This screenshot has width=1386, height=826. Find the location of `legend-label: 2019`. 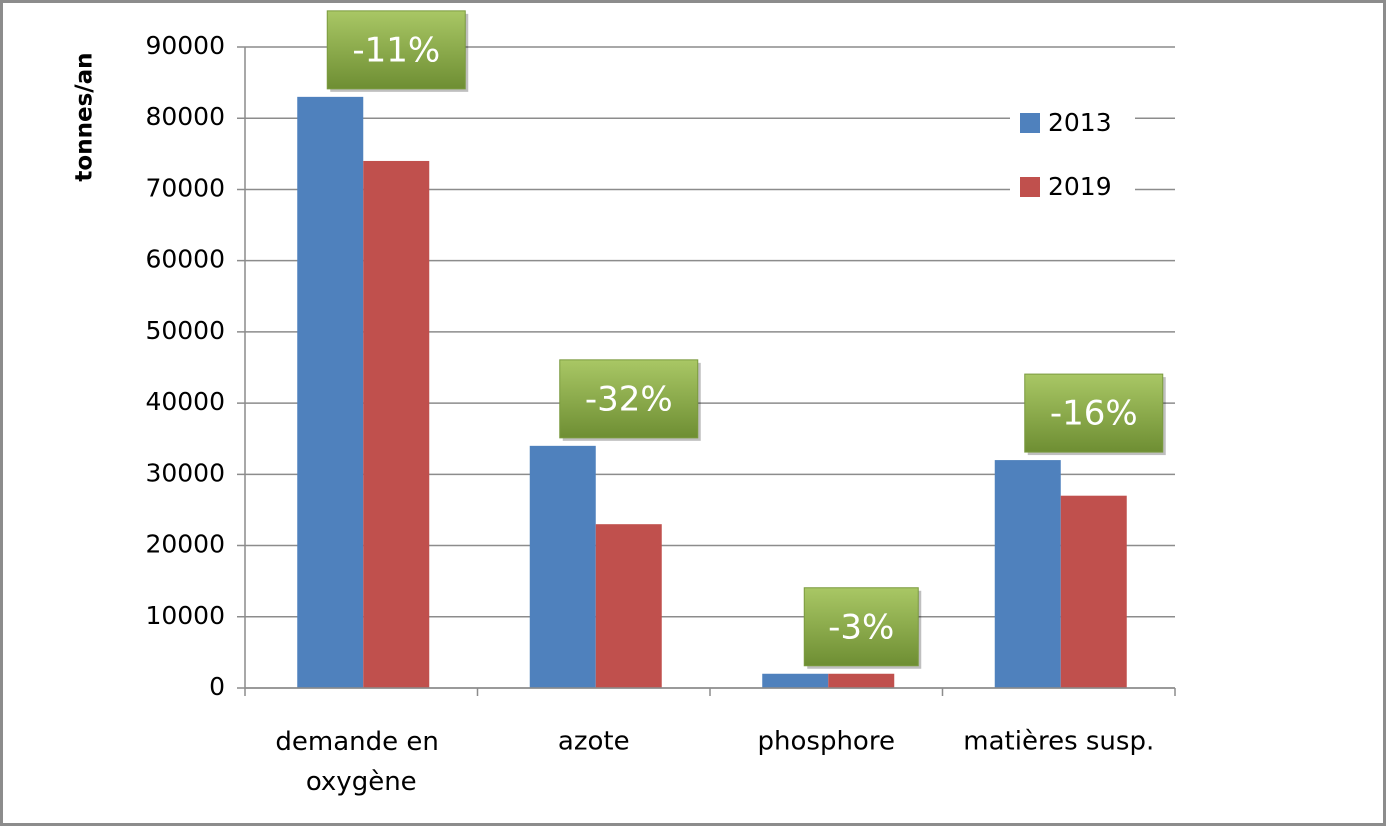

legend-label: 2019 is located at coordinates (1080, 186).